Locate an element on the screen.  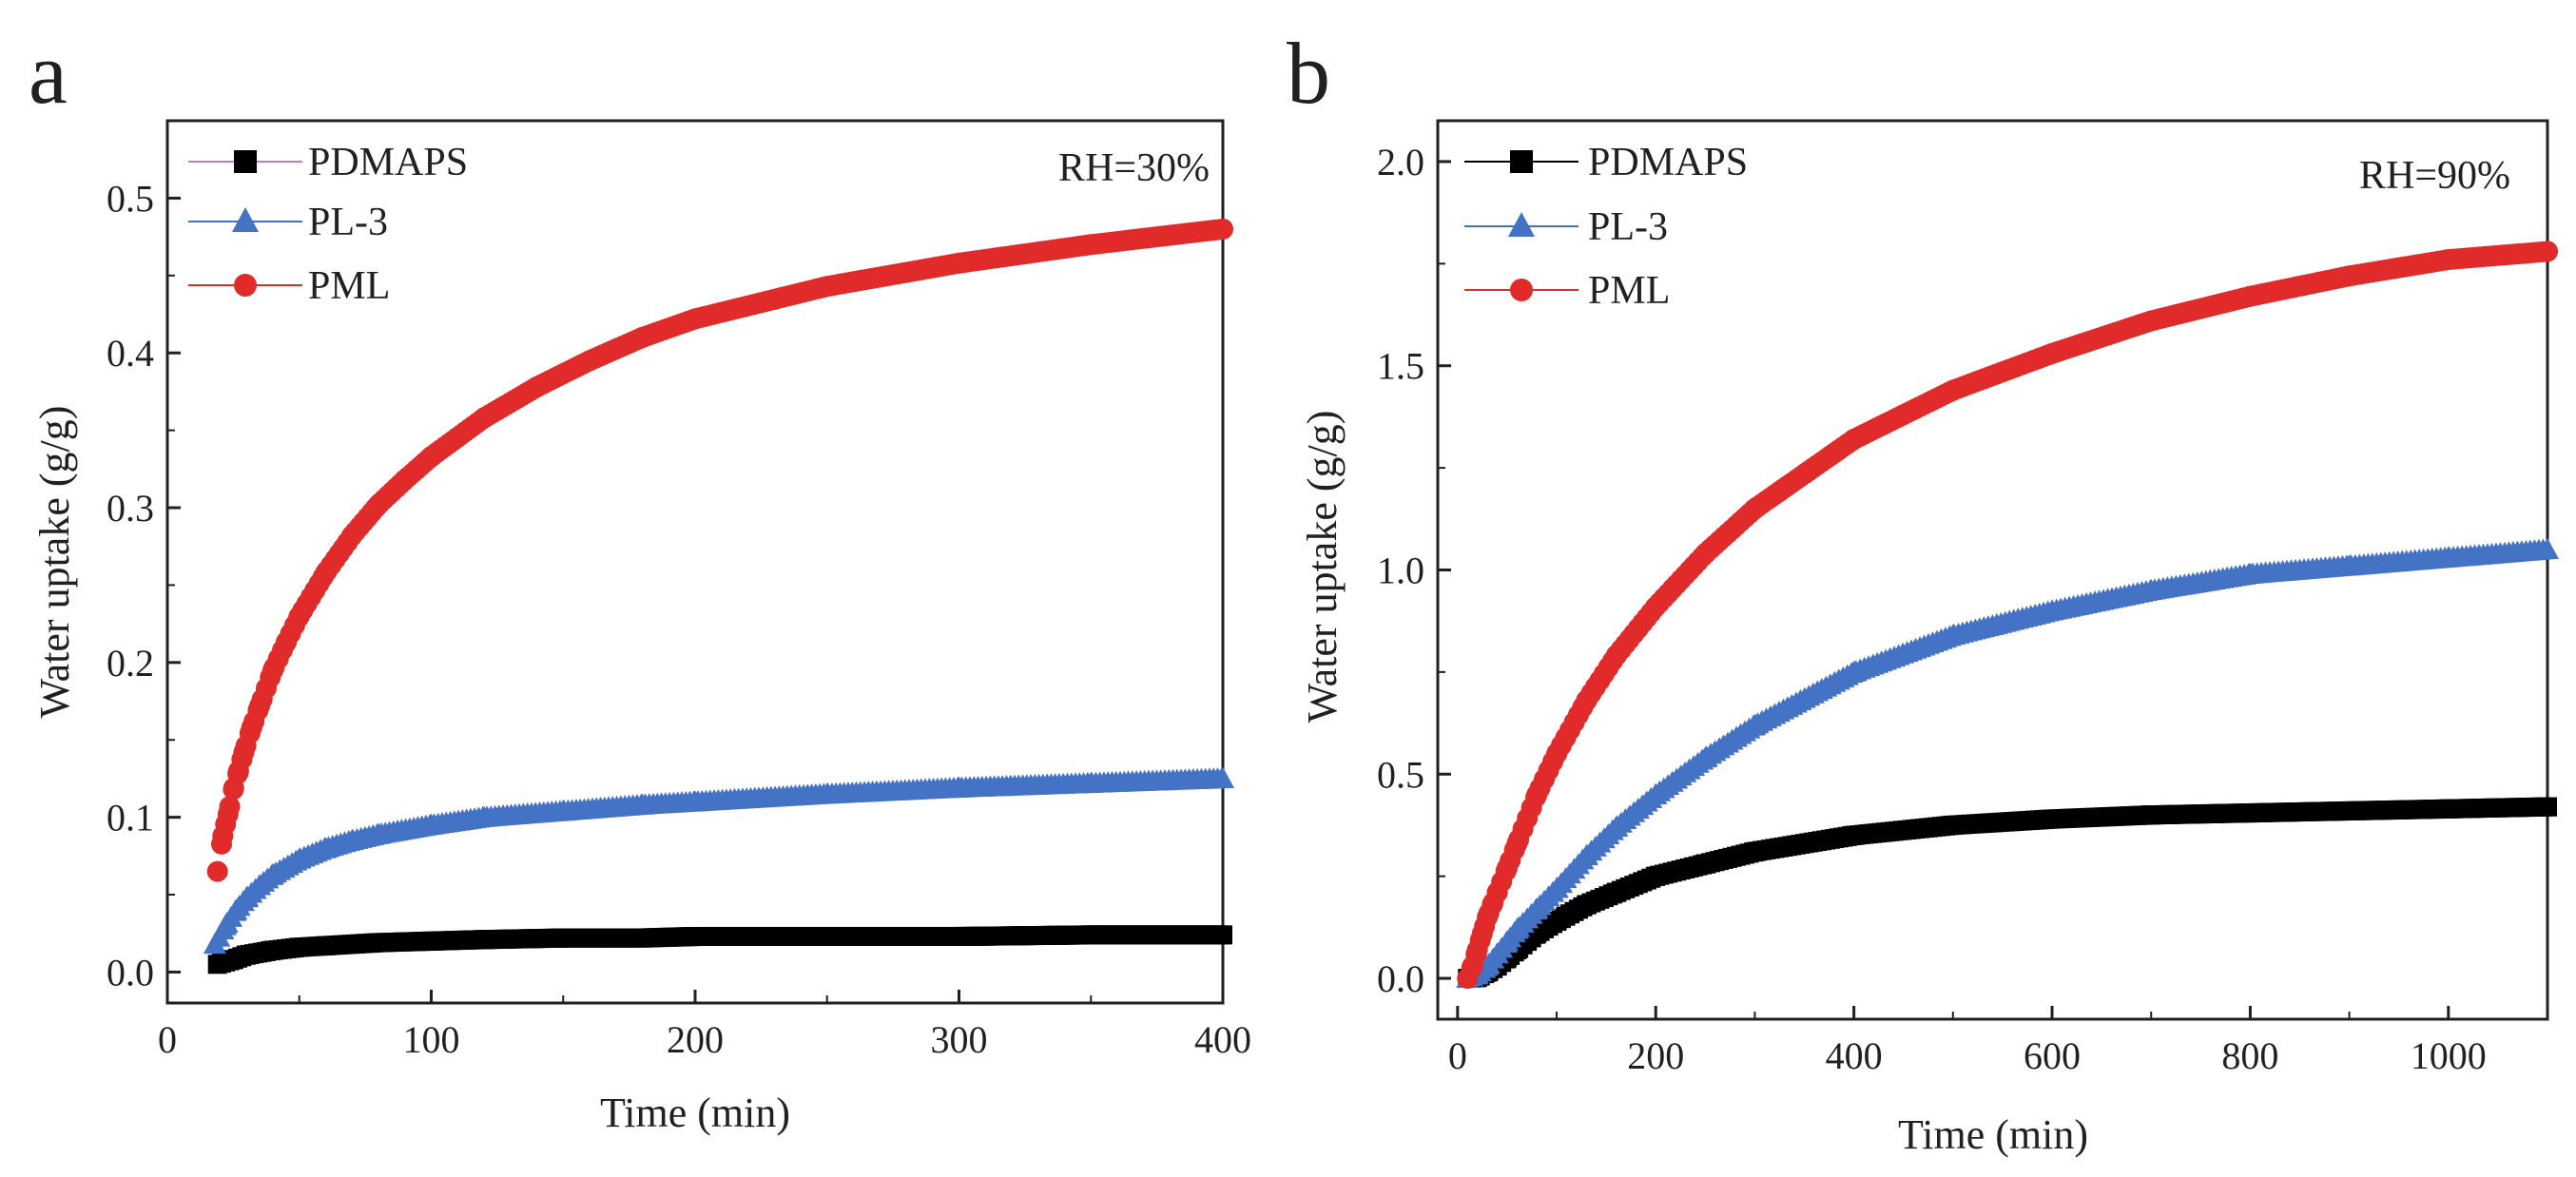
y-tick-label-a-2: 0.2 is located at coordinates (130, 664).